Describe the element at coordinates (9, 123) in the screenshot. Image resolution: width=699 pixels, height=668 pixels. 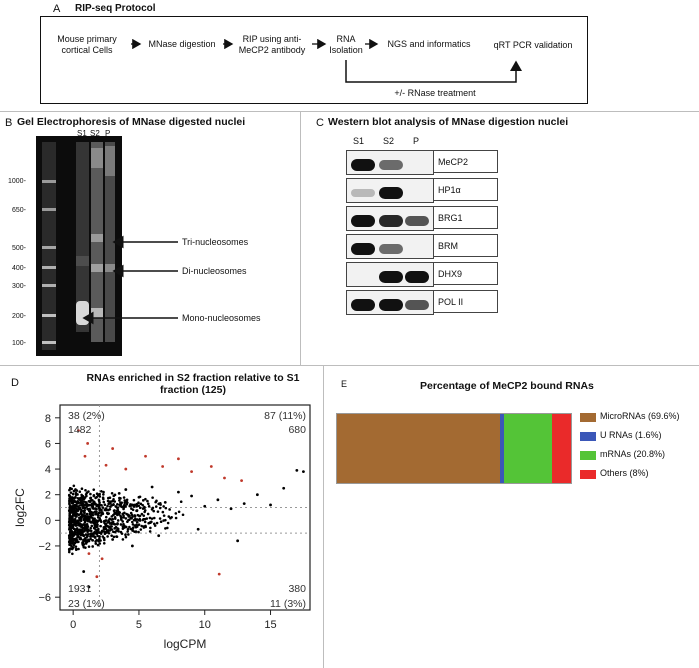
I see `panel-b-letter: B` at that location.